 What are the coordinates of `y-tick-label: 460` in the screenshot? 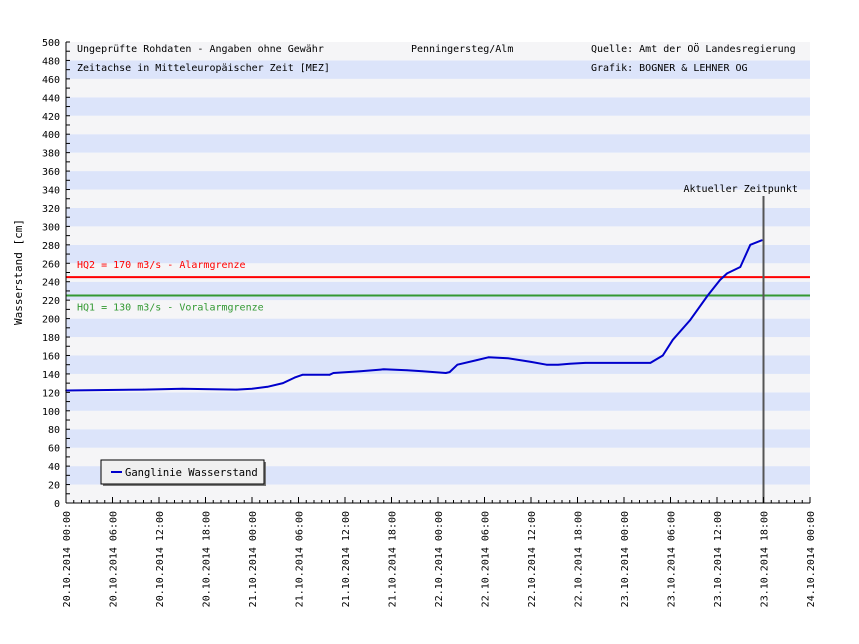 It's located at (51, 80).